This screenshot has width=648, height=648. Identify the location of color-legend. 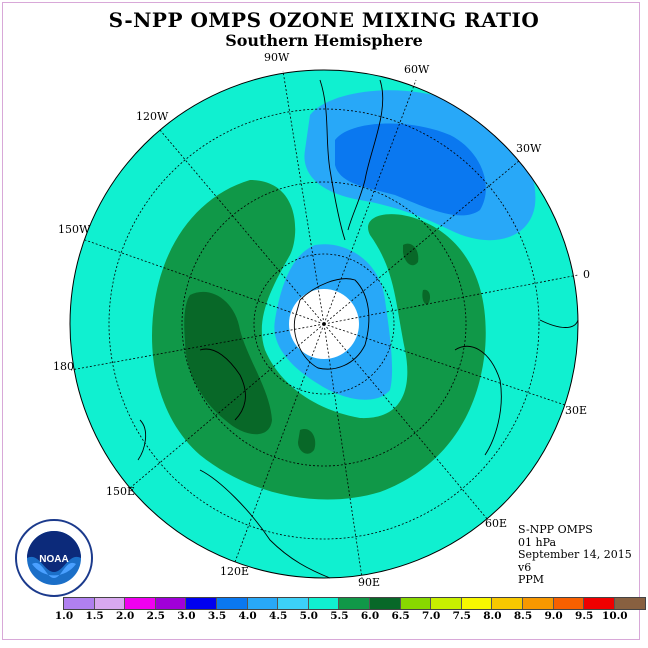
(355, 603).